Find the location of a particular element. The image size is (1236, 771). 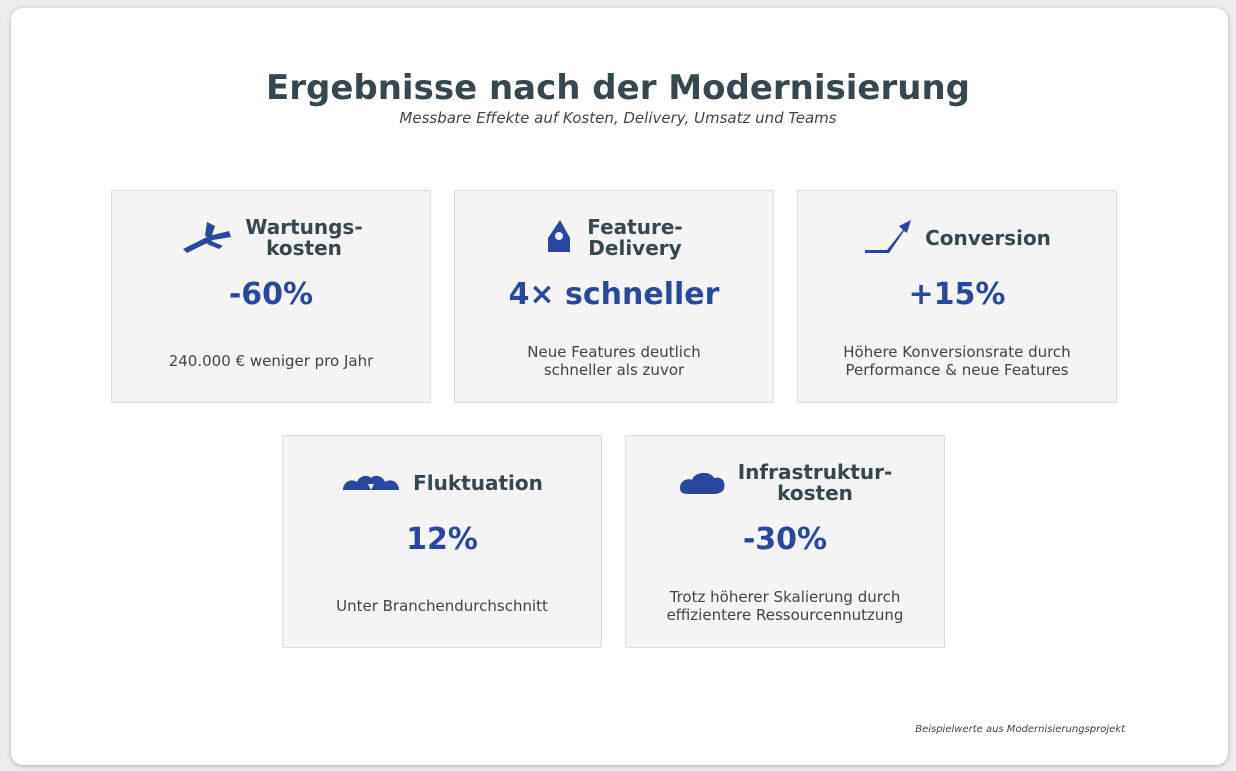

card-header: Infrastruktur-kosten is located at coordinates (785, 483).